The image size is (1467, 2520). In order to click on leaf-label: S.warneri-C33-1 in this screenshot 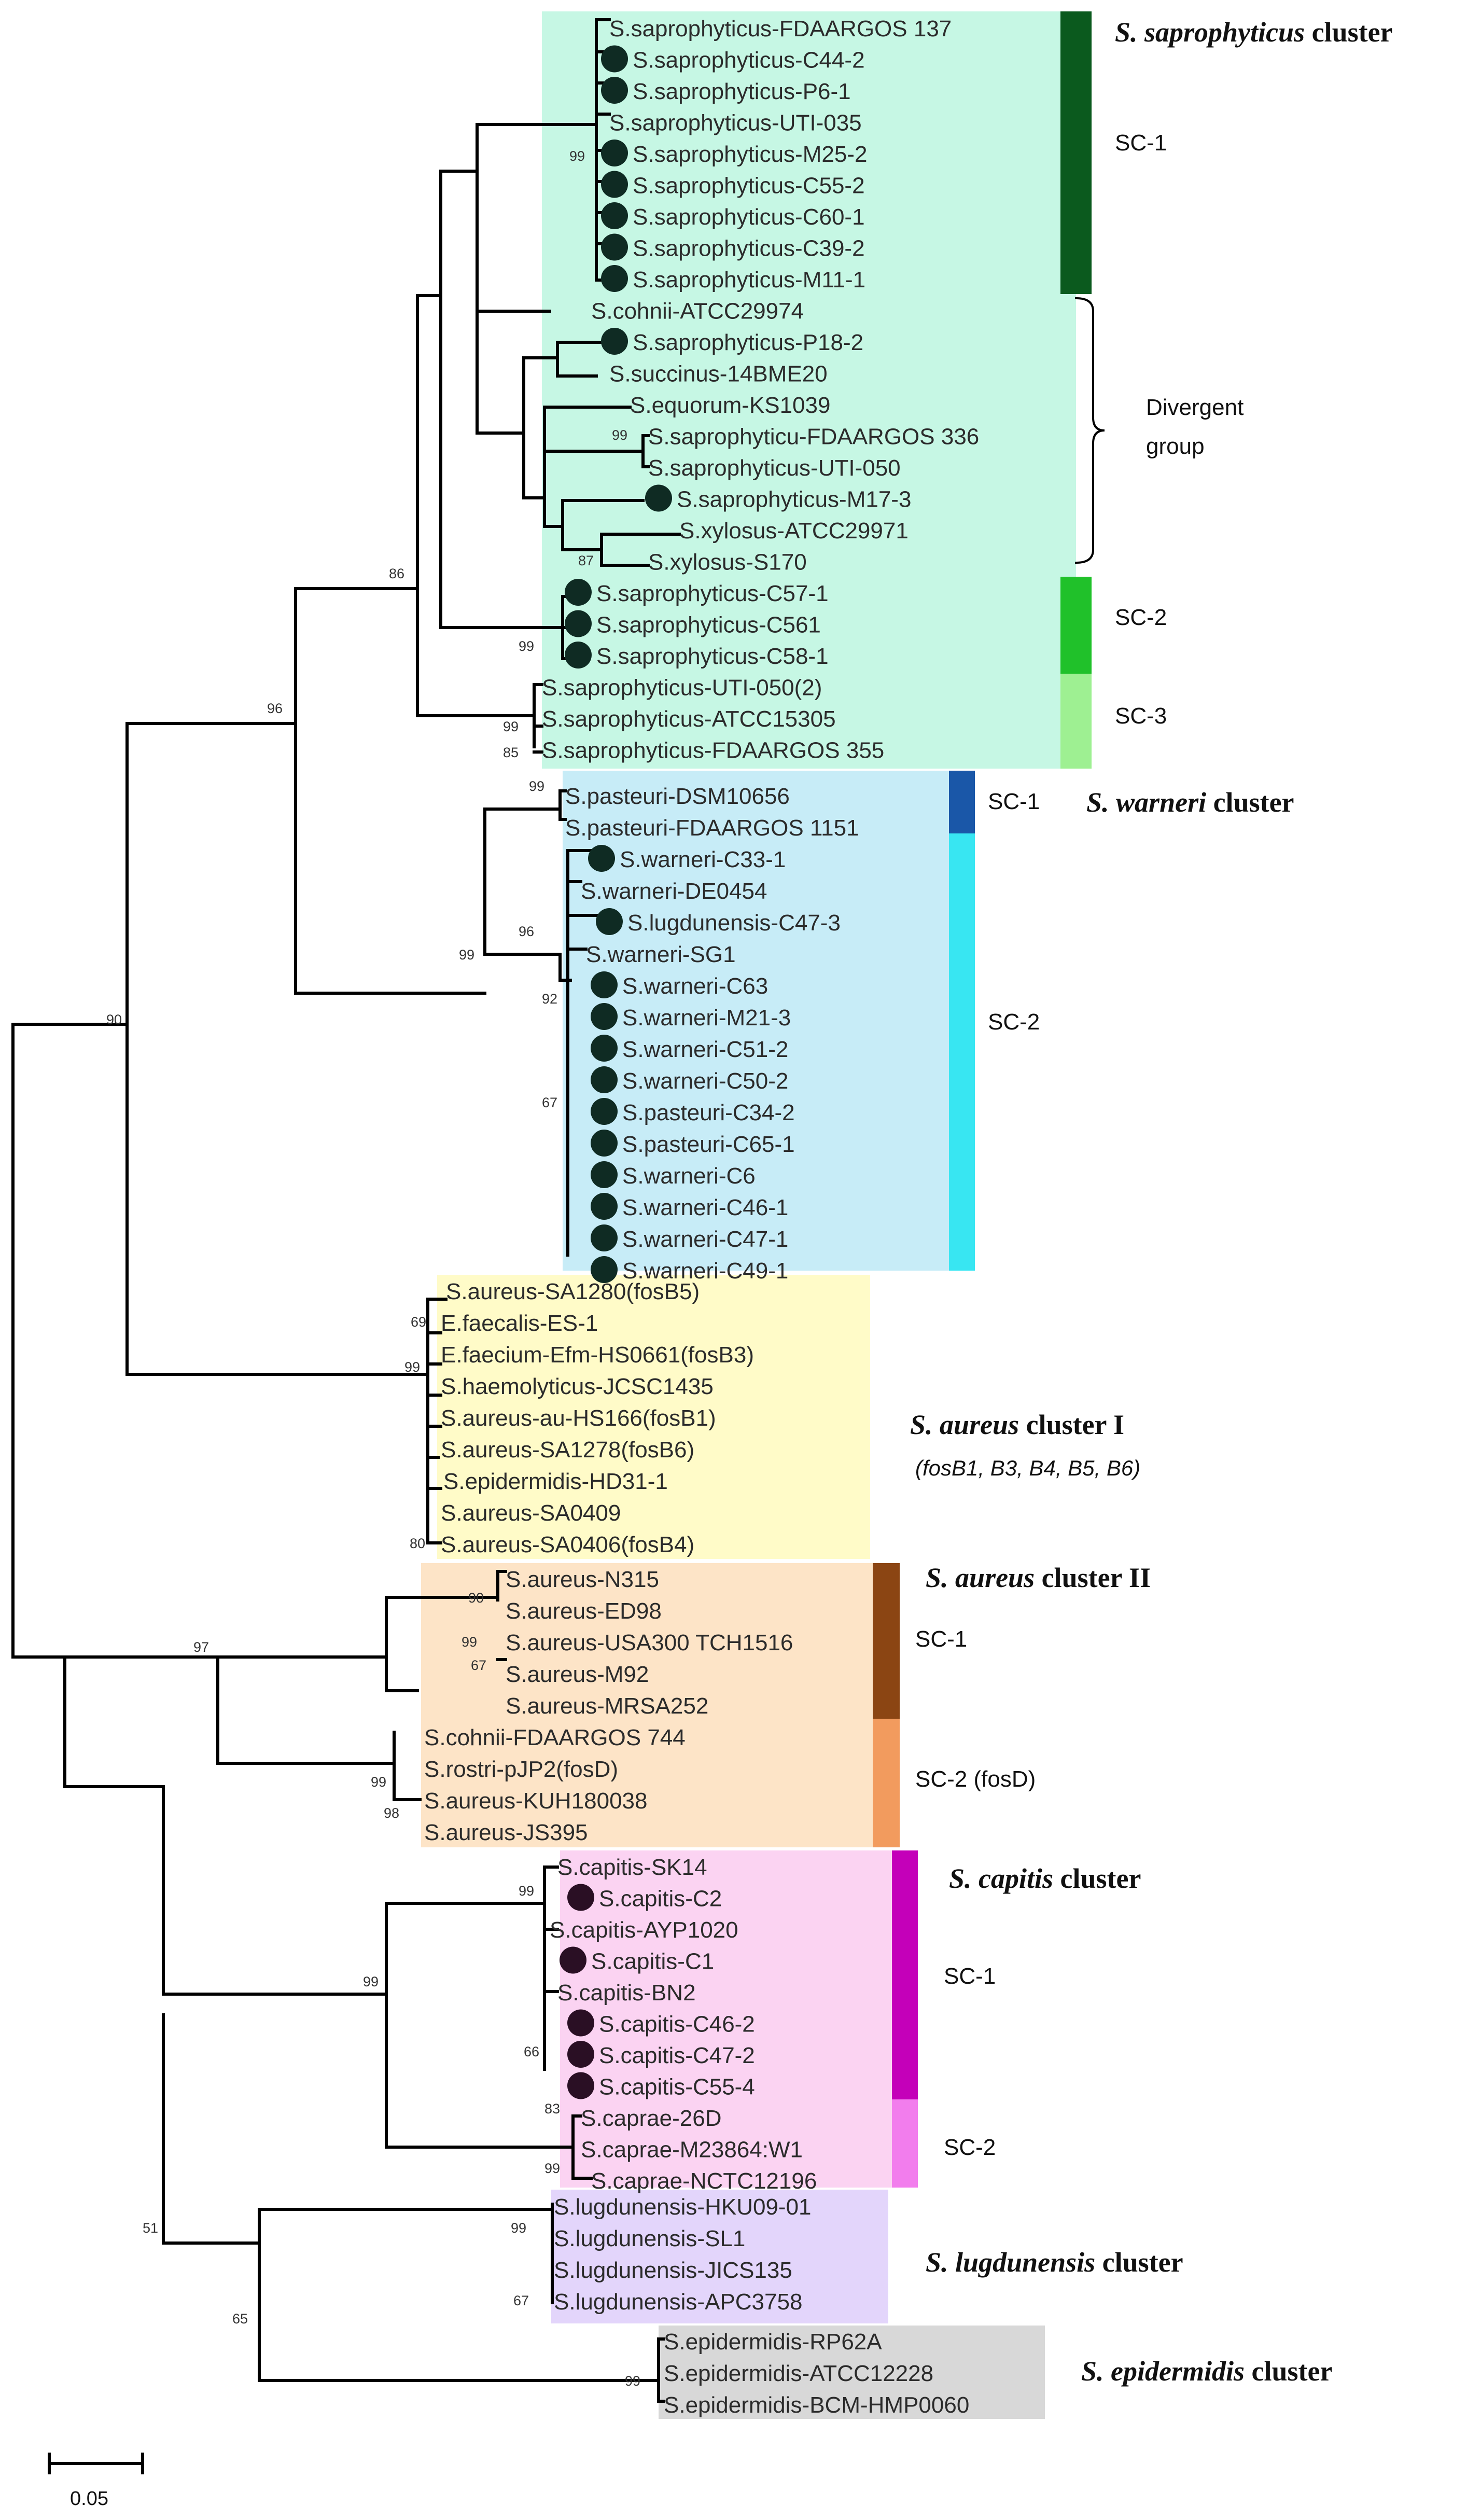, I will do `click(703, 859)`.